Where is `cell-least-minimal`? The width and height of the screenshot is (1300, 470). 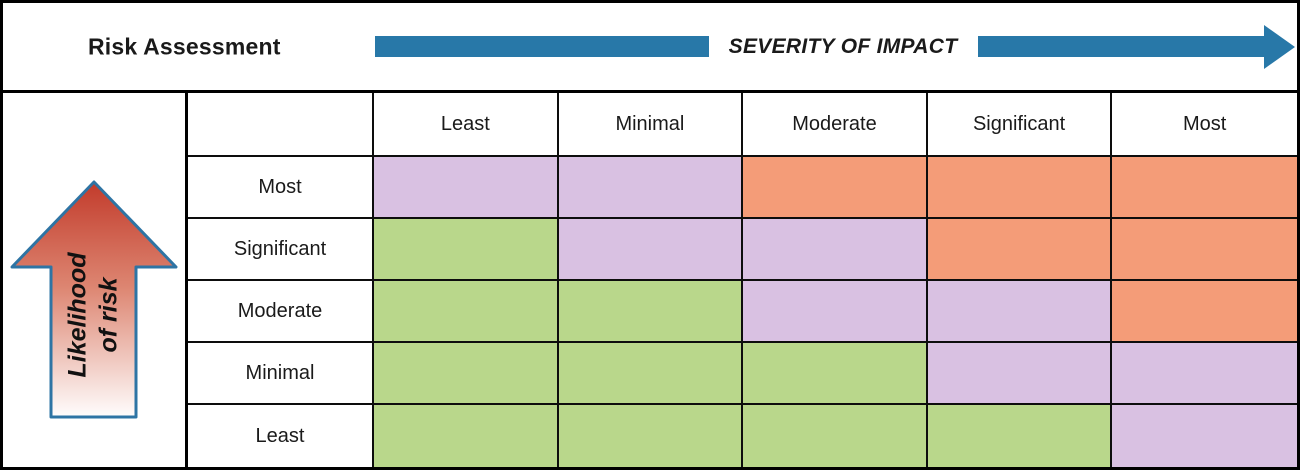 cell-least-minimal is located at coordinates (651, 436).